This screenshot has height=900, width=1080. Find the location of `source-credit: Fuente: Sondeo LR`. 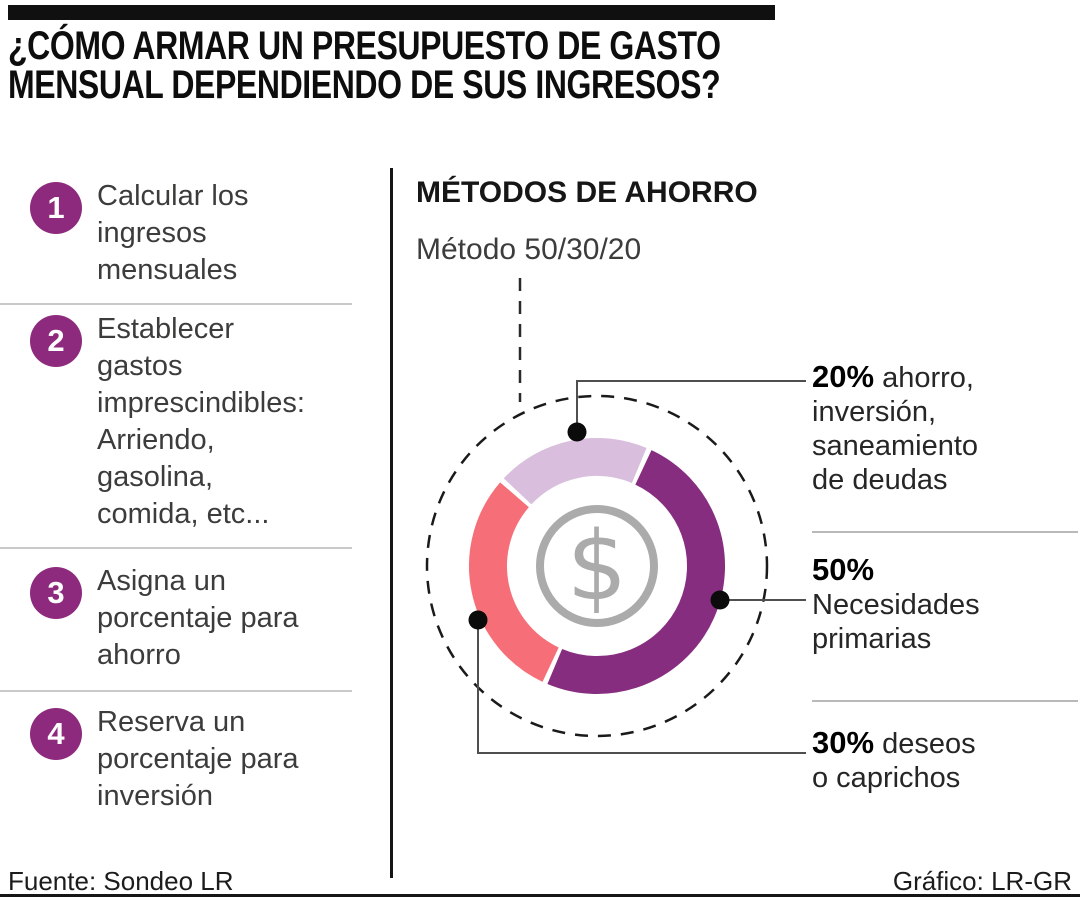

source-credit: Fuente: Sondeo LR is located at coordinates (121, 881).